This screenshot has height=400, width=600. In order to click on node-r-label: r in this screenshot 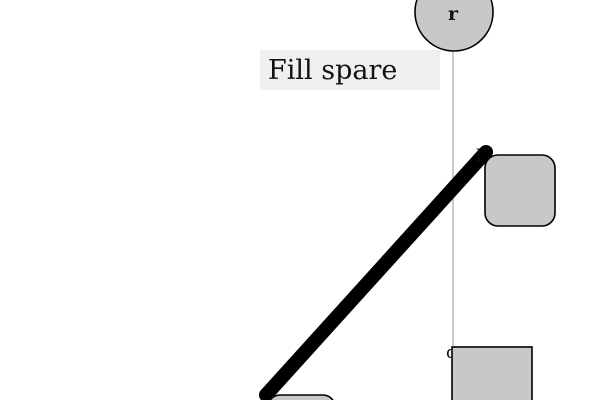, I will do `click(453, 14)`.